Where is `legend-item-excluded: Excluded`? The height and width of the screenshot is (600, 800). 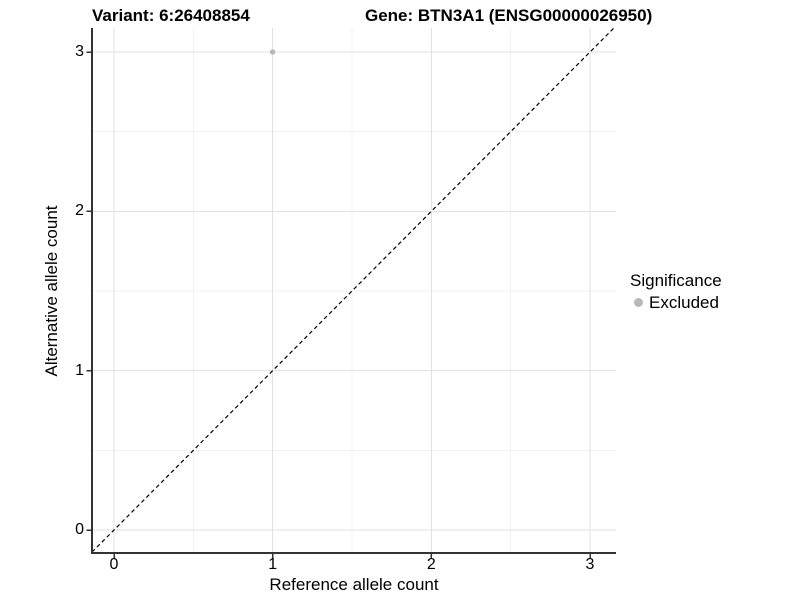 legend-item-excluded: Excluded is located at coordinates (676, 302).